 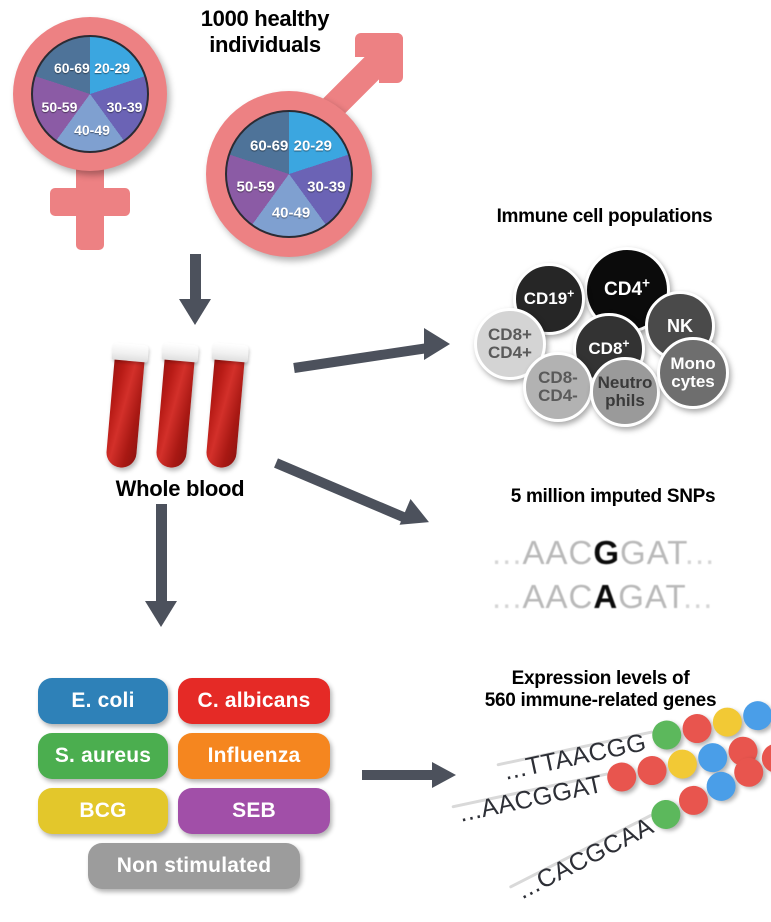 What do you see at coordinates (254, 701) in the screenshot?
I see `stimulus-c-albicans: C. albicans` at bounding box center [254, 701].